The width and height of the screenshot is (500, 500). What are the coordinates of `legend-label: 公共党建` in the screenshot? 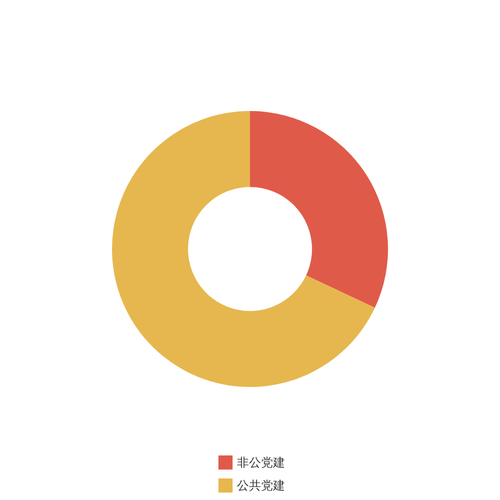 It's located at (261, 485).